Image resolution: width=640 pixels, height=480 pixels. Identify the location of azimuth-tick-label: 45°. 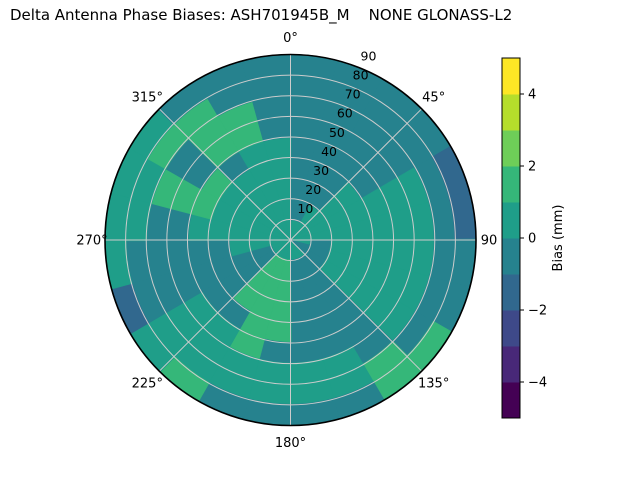
(433, 97).